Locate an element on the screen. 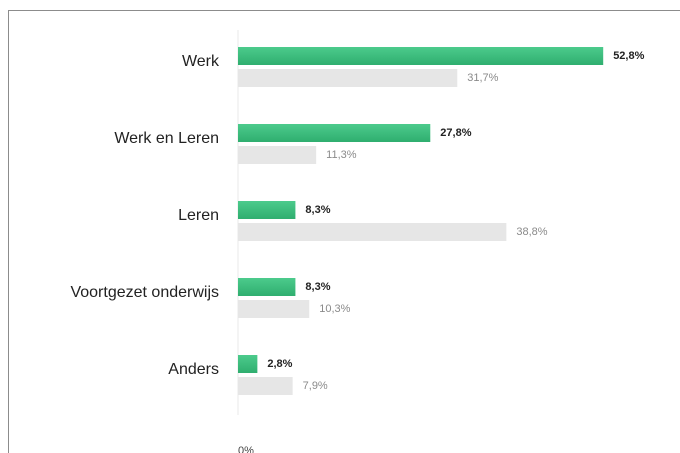 Image resolution: width=680 pixels, height=453 pixels. value-label: 7,9% is located at coordinates (315, 386).